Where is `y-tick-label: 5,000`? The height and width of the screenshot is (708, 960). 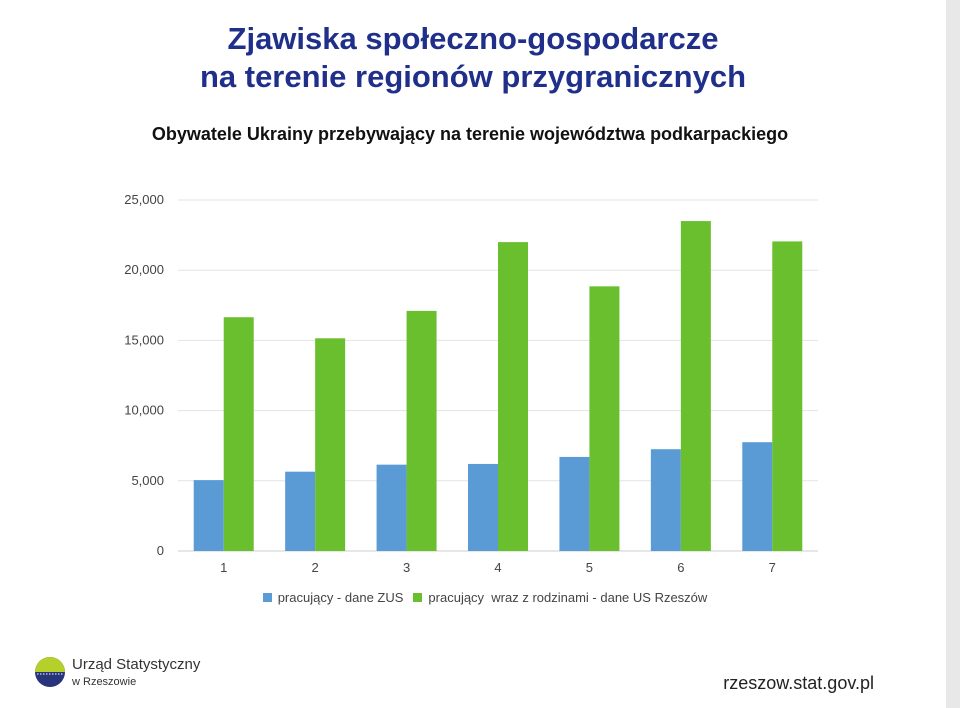 y-tick-label: 5,000 is located at coordinates (147, 480).